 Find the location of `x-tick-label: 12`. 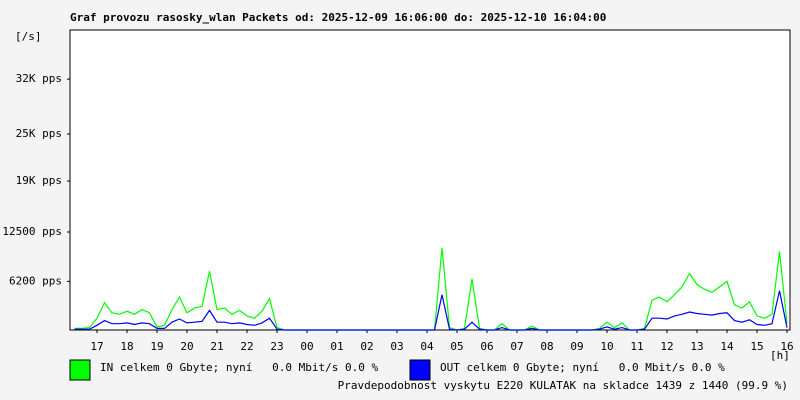

x-tick-label: 12 is located at coordinates (666, 346).